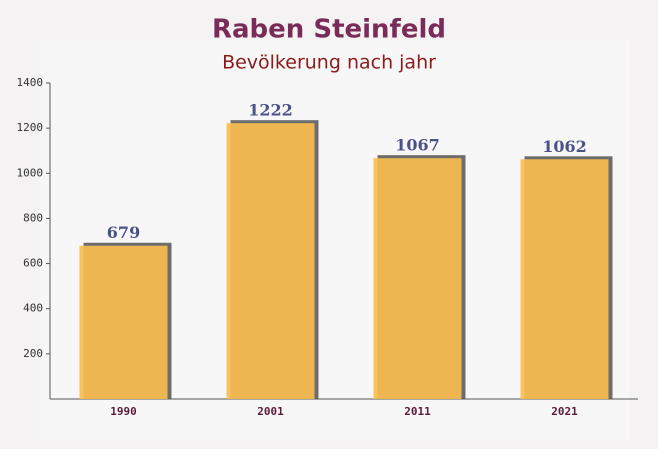 The width and height of the screenshot is (658, 449). Describe the element at coordinates (30, 82) in the screenshot. I see `y-tick-label: 1400` at that location.